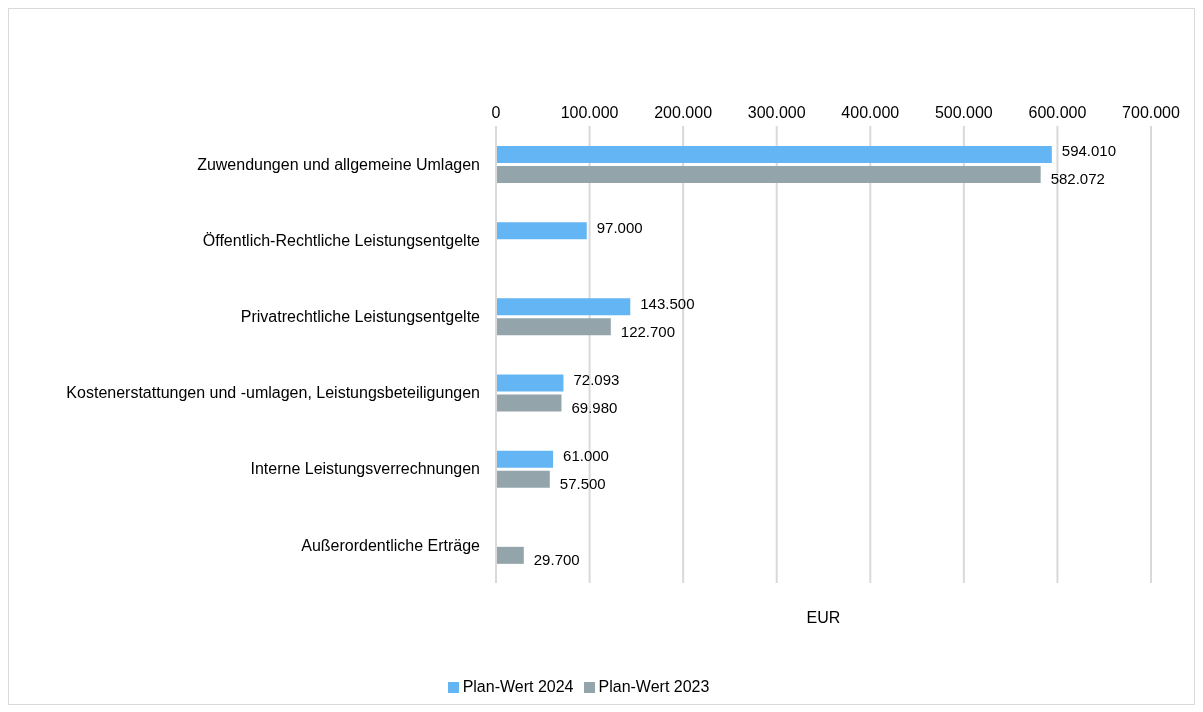  I want to click on x-tick-label: 100.000, so click(589, 112).